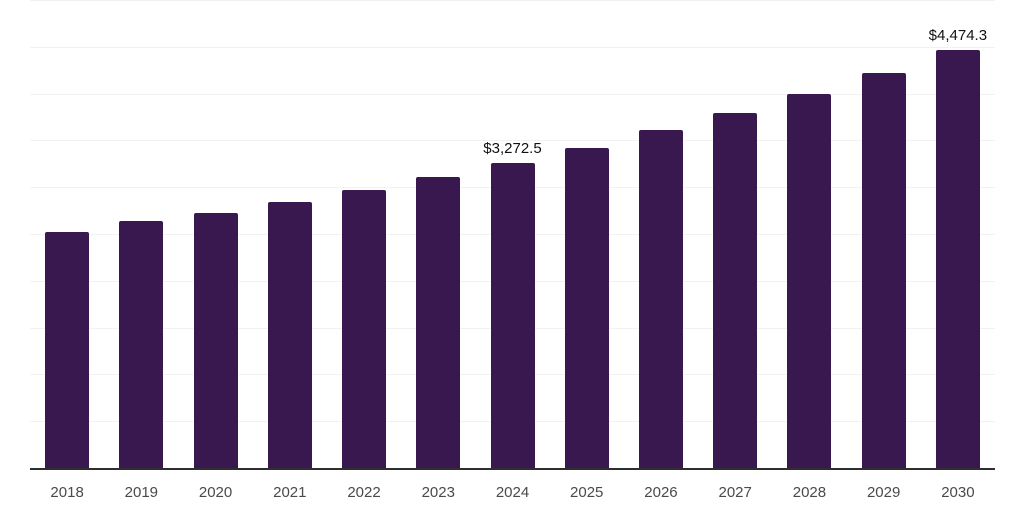  I want to click on bar-2027, so click(735, 290).